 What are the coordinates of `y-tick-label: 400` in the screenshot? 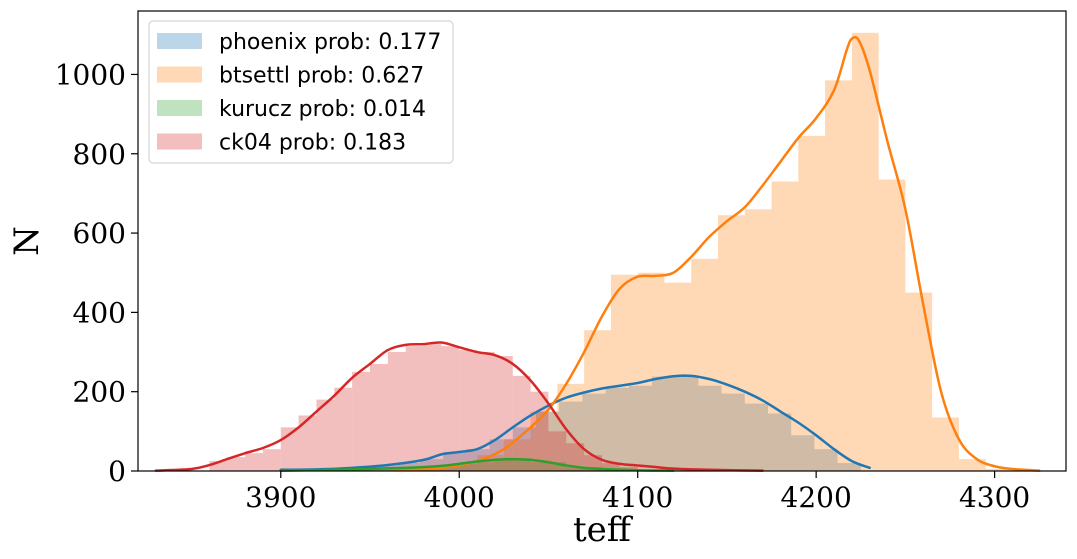 It's located at (99, 312).